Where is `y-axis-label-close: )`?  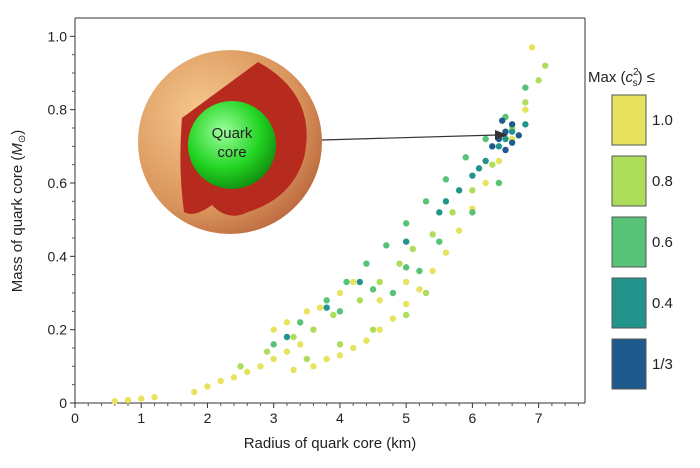 y-axis-label-close: ) is located at coordinates (17, 132).